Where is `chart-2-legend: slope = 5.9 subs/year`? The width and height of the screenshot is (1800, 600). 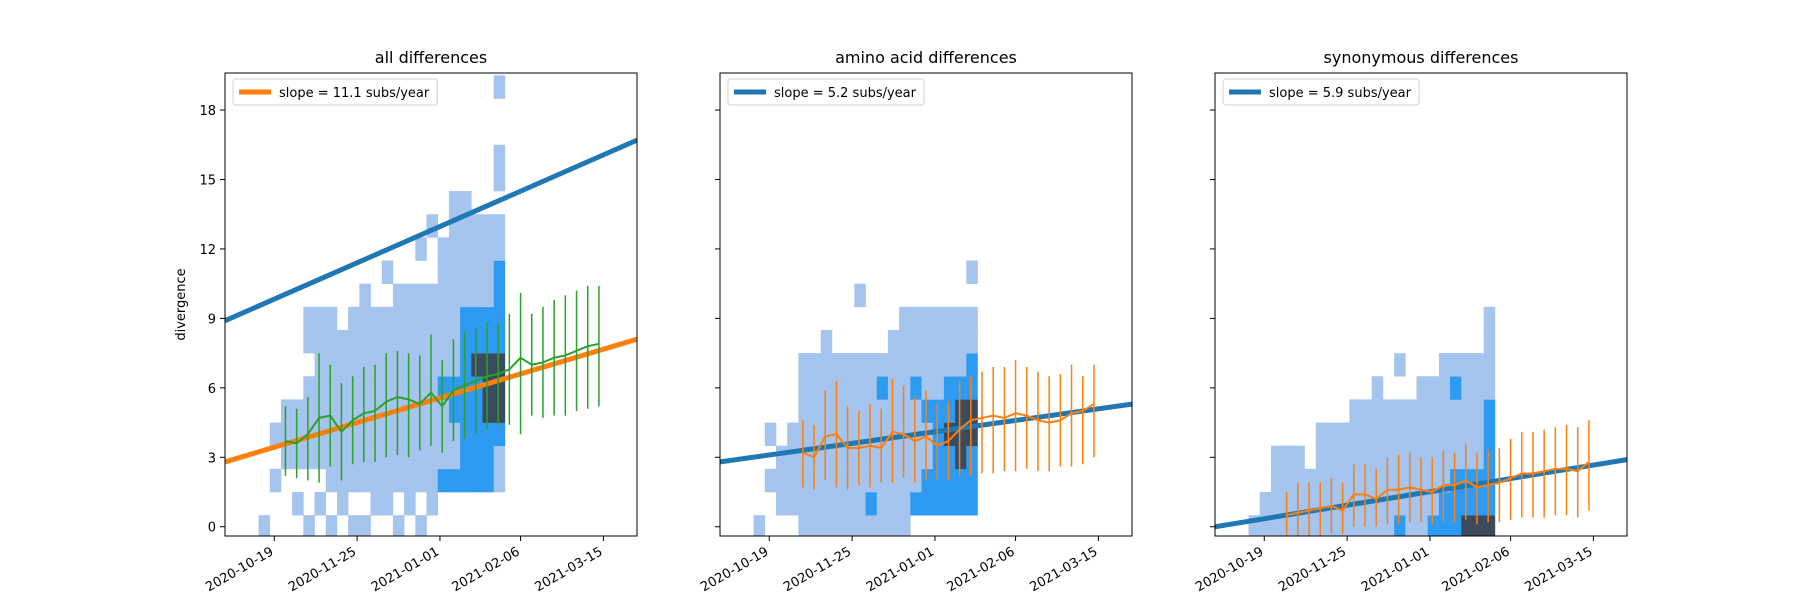 chart-2-legend: slope = 5.9 subs/year is located at coordinates (1321, 92).